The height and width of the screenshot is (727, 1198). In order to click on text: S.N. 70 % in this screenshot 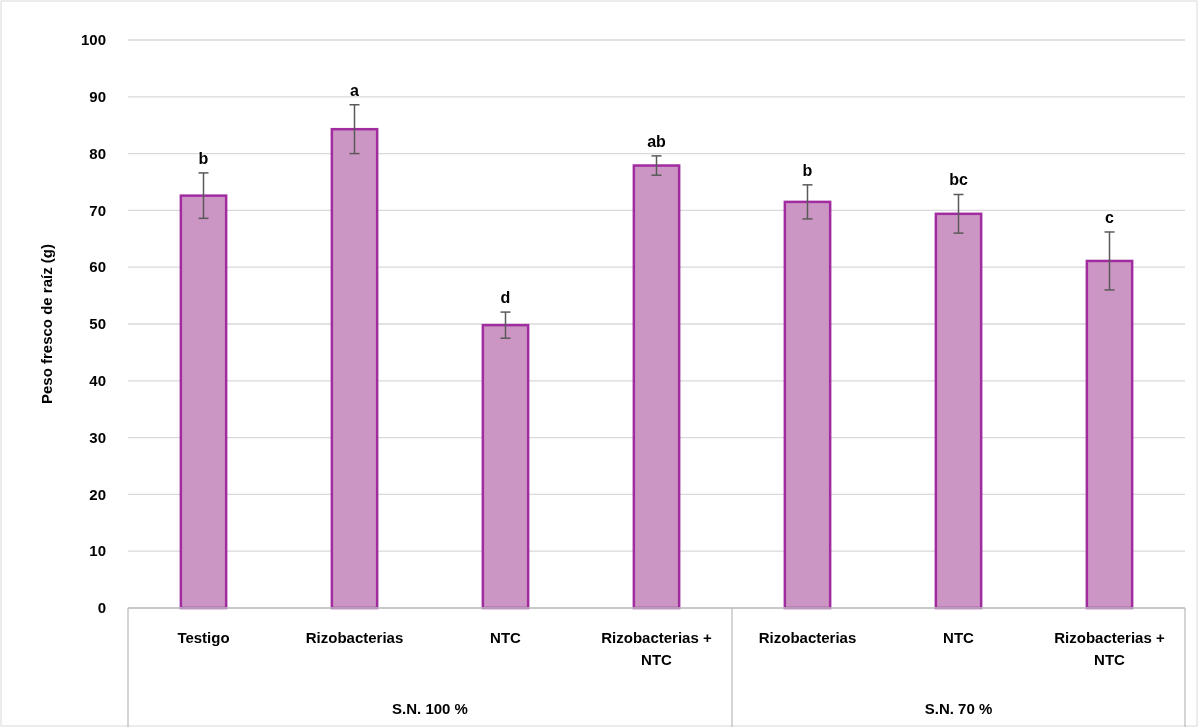, I will do `click(958, 708)`.